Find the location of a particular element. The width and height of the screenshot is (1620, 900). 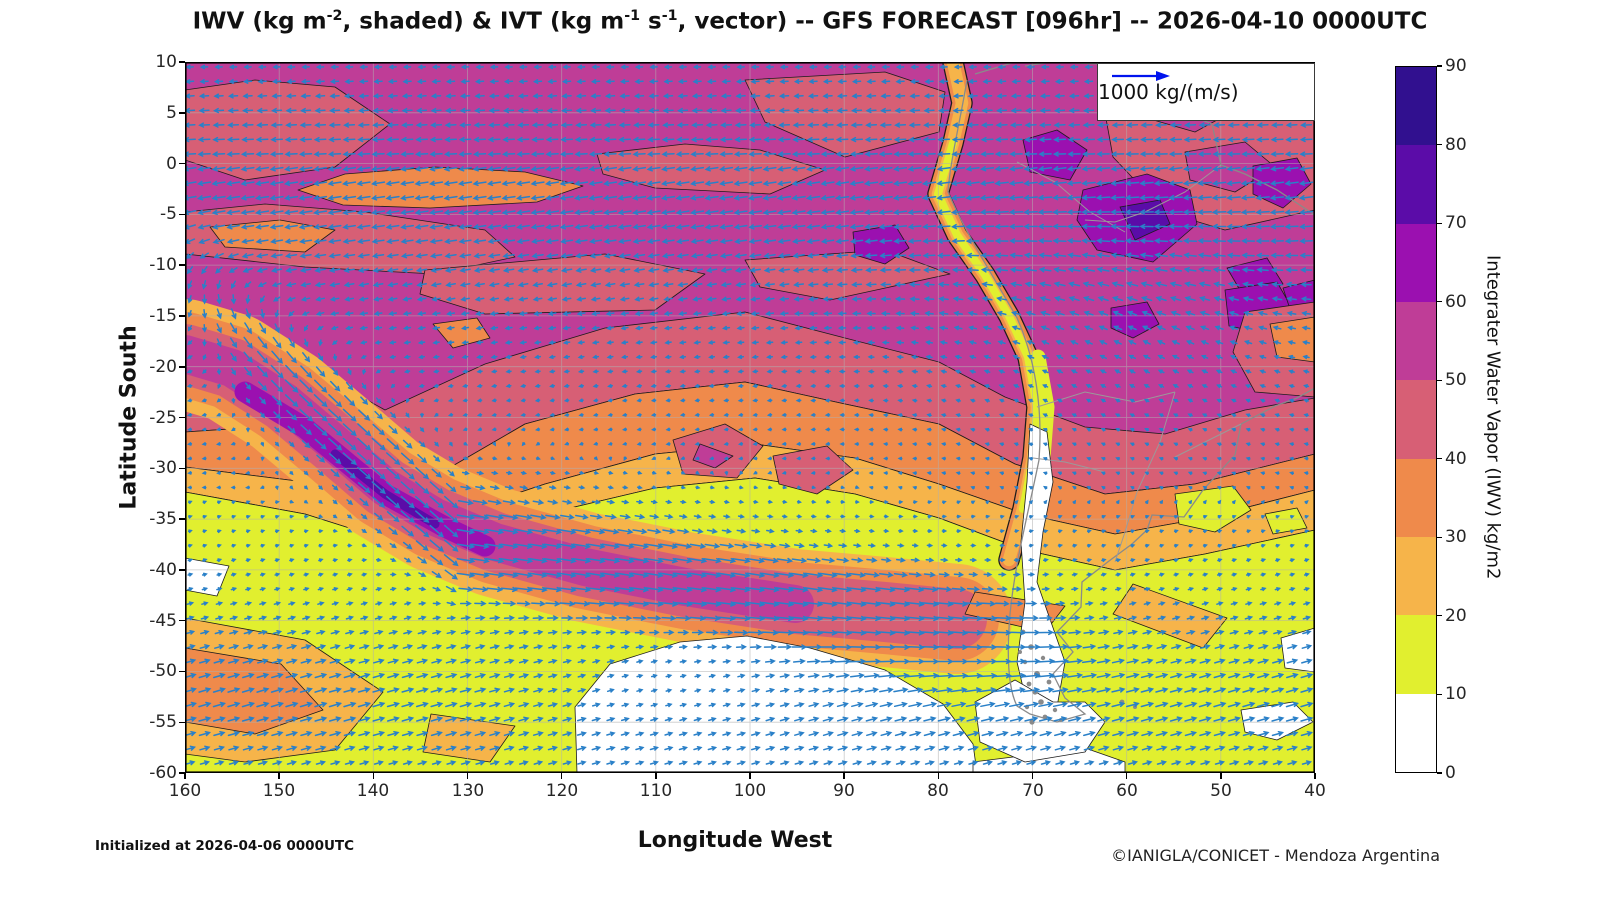

colorbar-tick-label: 40 is located at coordinates (1456, 459).